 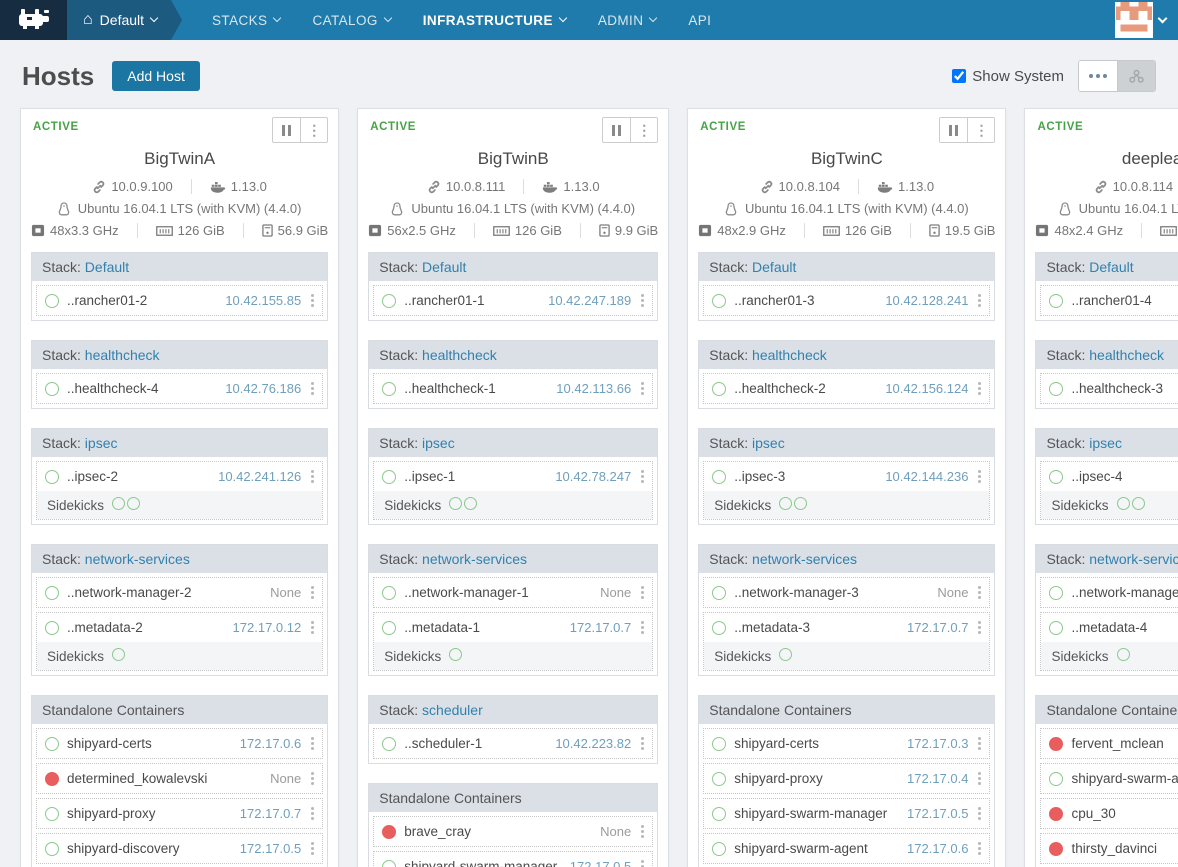 I want to click on container-row: shipyard-discovery 172.17.0.5, so click(x=180, y=848).